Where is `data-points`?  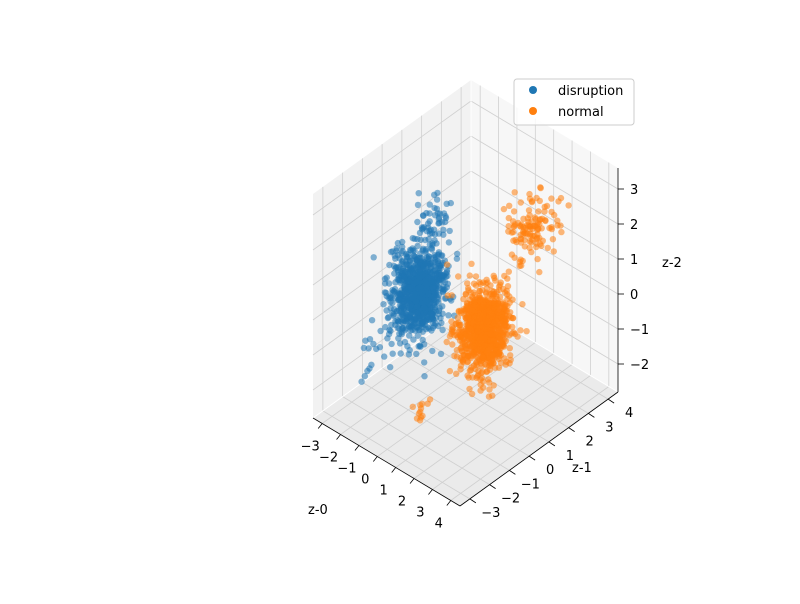
data-points is located at coordinates (465, 304).